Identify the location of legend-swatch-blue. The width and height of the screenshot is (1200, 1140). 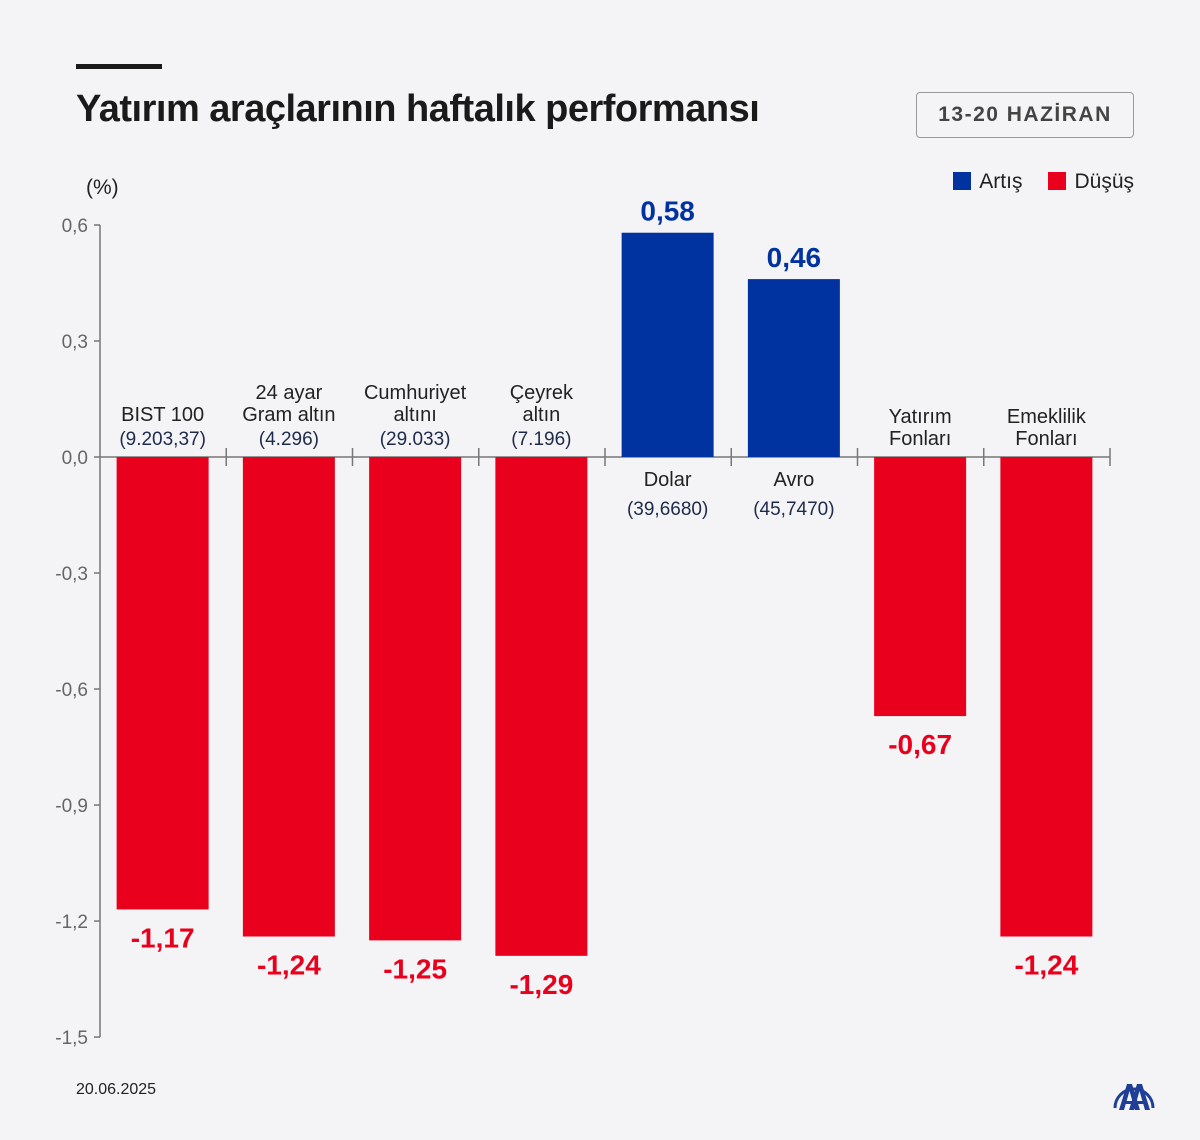
(962, 181).